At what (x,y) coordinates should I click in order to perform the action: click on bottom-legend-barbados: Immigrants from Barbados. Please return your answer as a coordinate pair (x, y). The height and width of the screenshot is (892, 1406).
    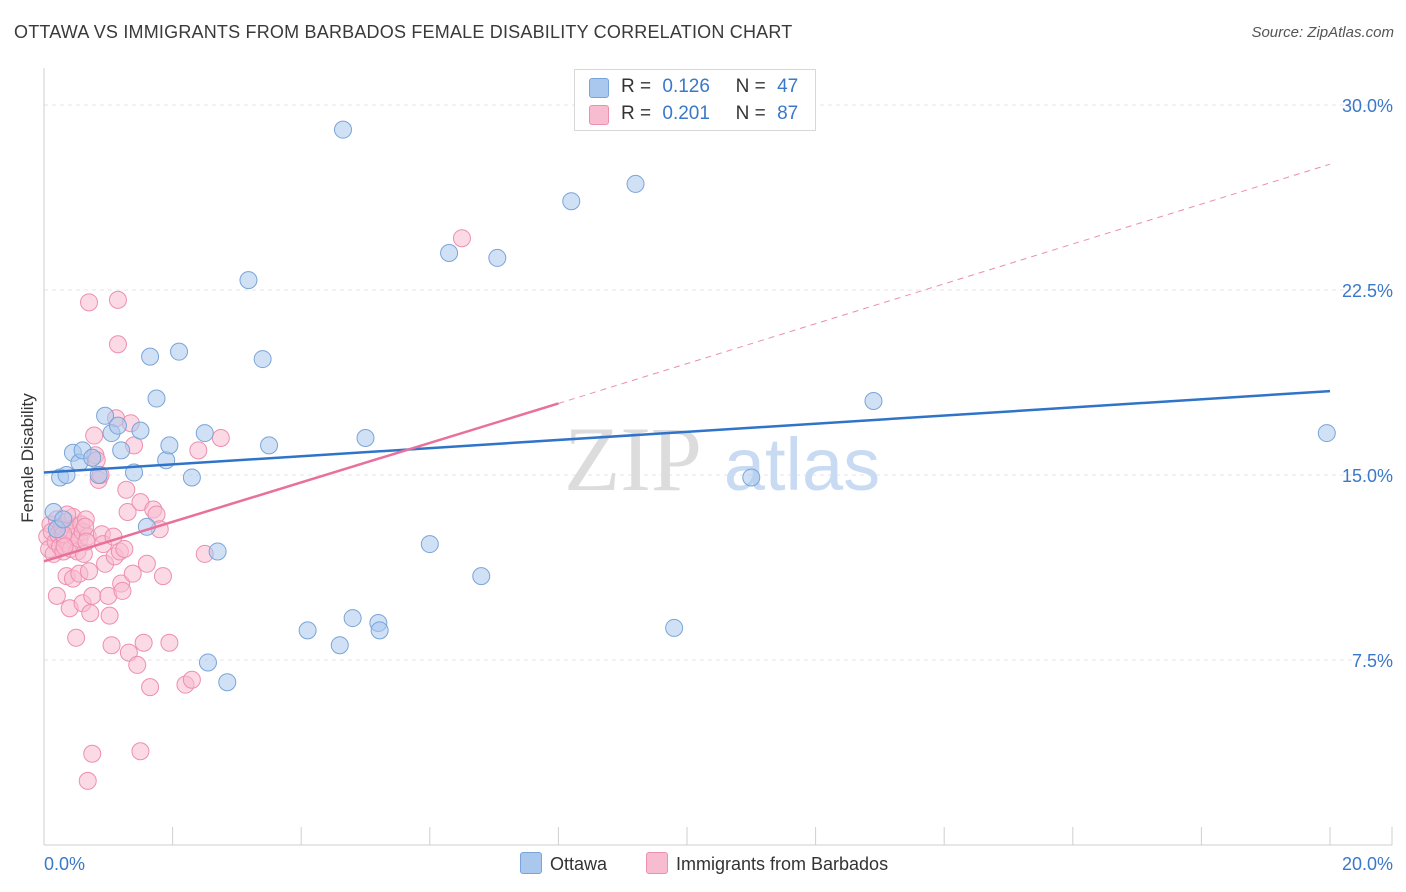
    Looking at the image, I should click on (767, 863).